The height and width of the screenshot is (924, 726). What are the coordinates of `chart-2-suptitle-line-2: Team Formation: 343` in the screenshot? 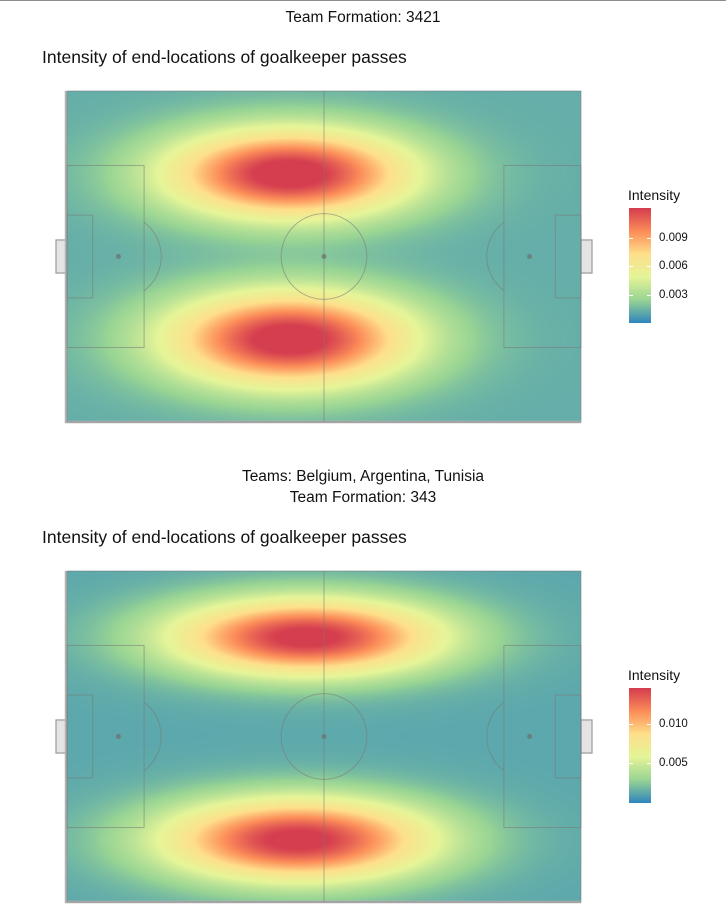 It's located at (363, 497).